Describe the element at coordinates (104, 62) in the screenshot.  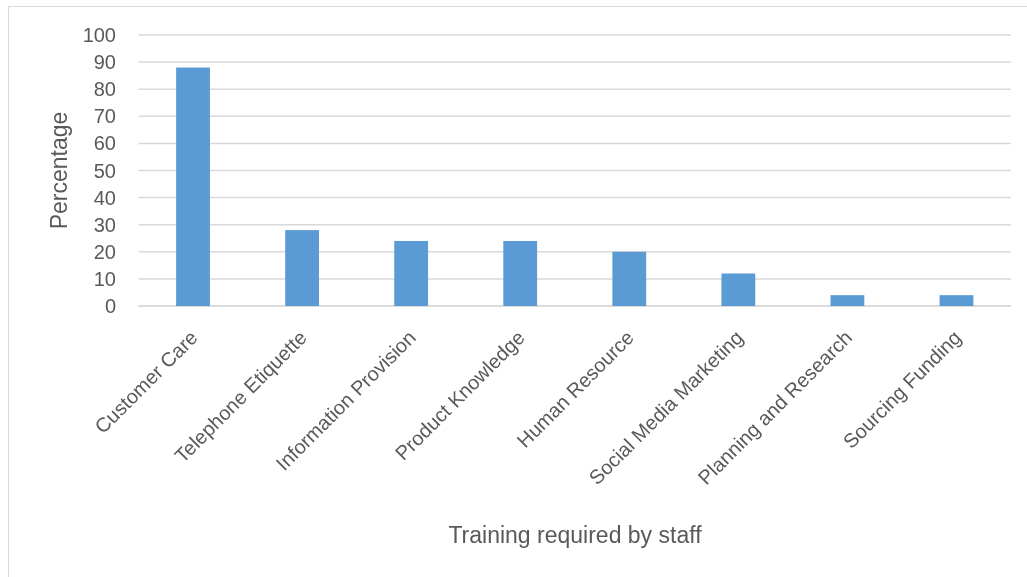
I see `y-tick-label: 90` at that location.